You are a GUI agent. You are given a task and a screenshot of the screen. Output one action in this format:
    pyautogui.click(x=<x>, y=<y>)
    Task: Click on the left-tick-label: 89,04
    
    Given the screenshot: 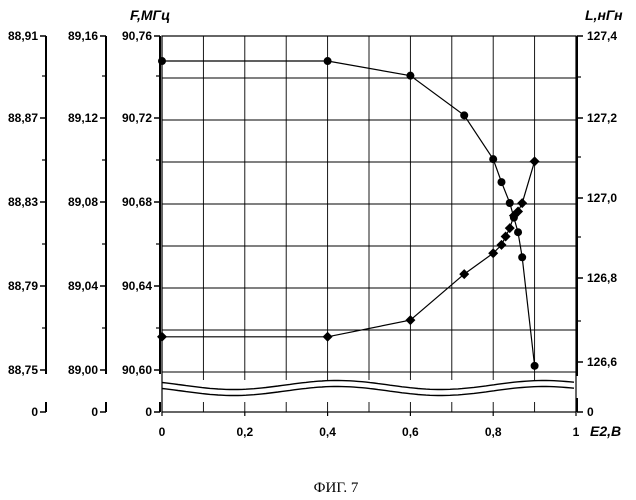 What is the action you would take?
    pyautogui.click(x=83, y=286)
    